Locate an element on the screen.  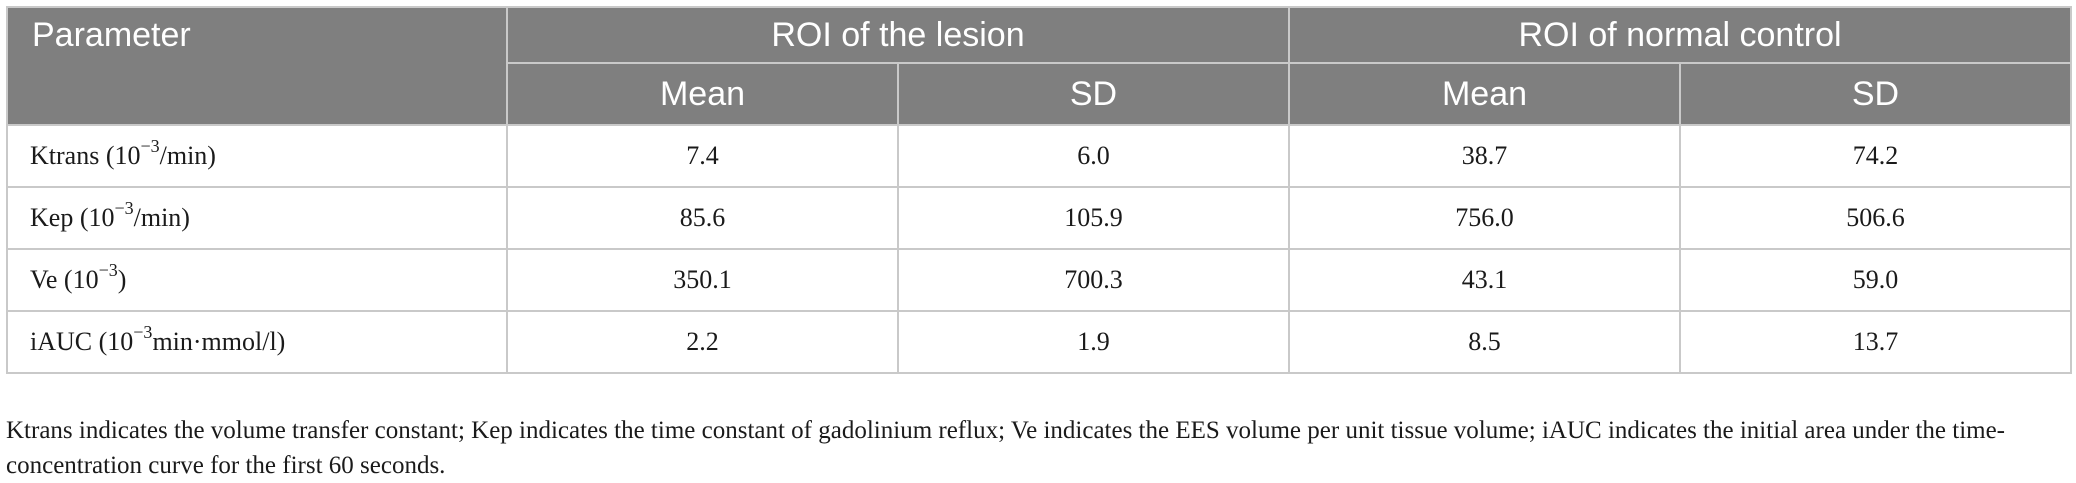
param-name: Ktrans (10 is located at coordinates (85, 155).